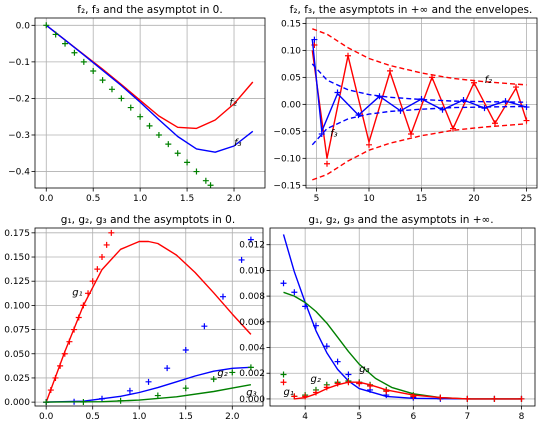 This screenshot has height=432, width=550. I want to click on y-tick-label: 0.125, so click(17, 282).